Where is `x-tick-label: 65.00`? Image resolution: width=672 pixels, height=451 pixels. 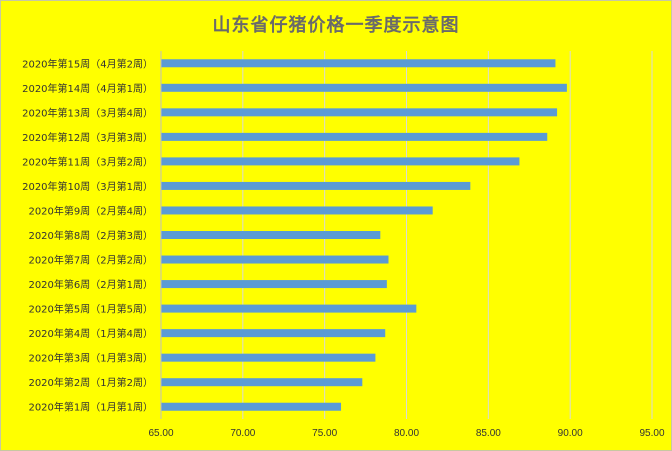
x-tick-label: 65.00 is located at coordinates (160, 433).